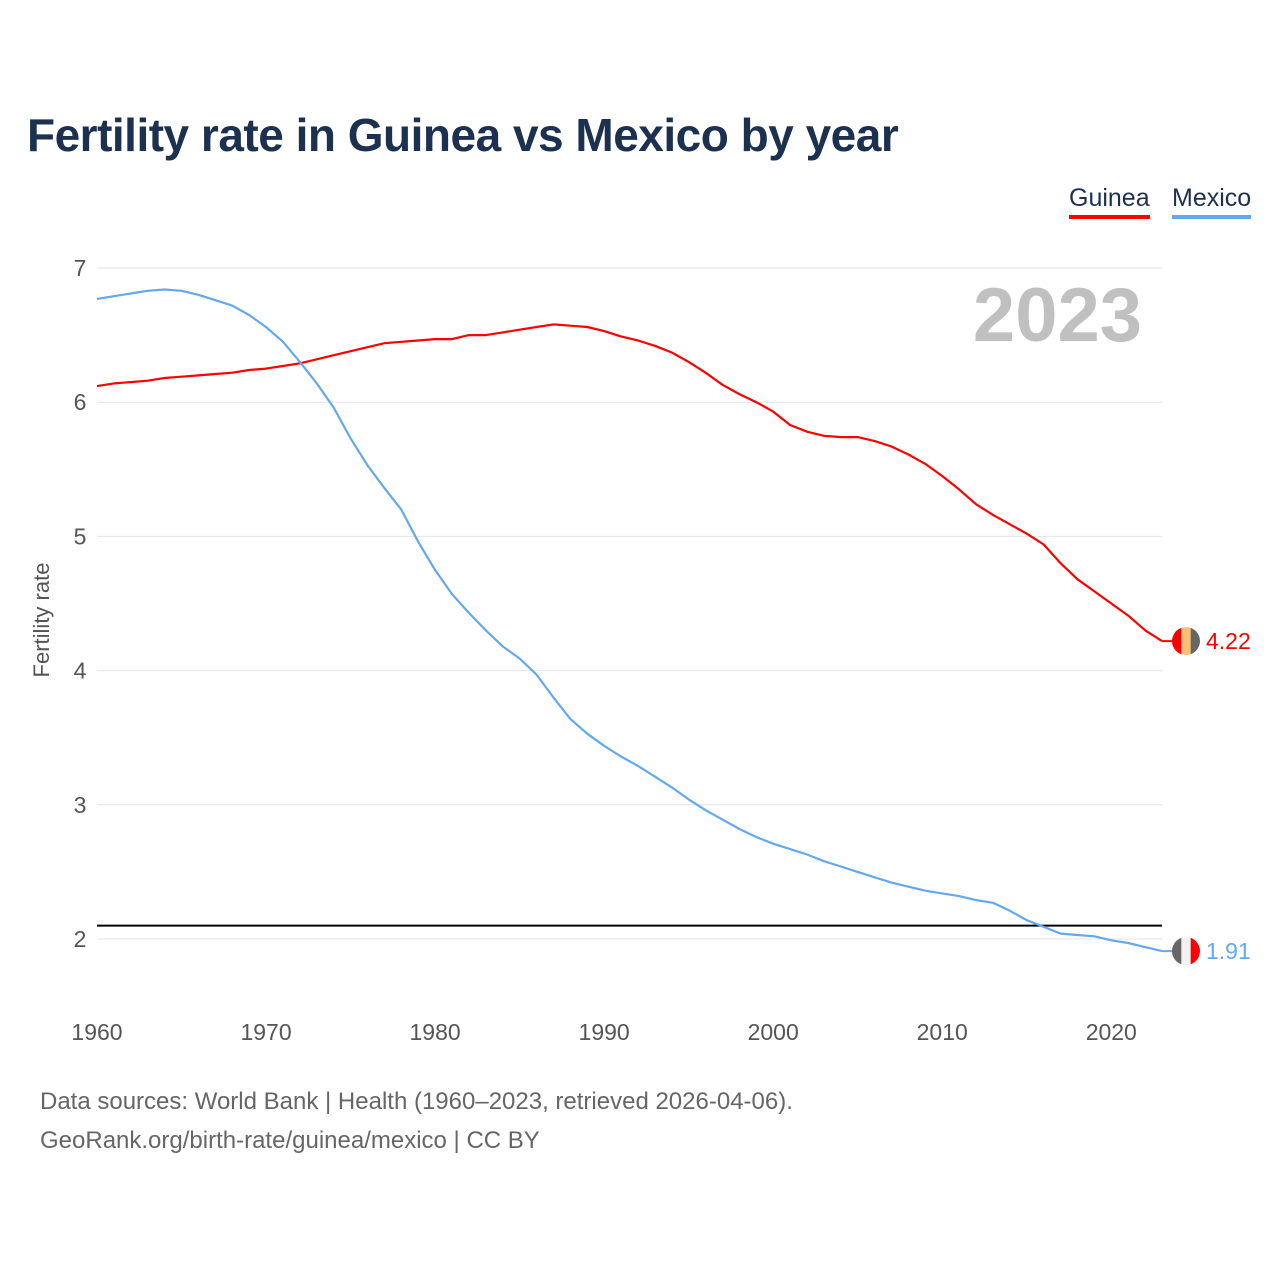 The width and height of the screenshot is (1280, 1280). I want to click on flag-mexico-icon, so click(1186, 951).